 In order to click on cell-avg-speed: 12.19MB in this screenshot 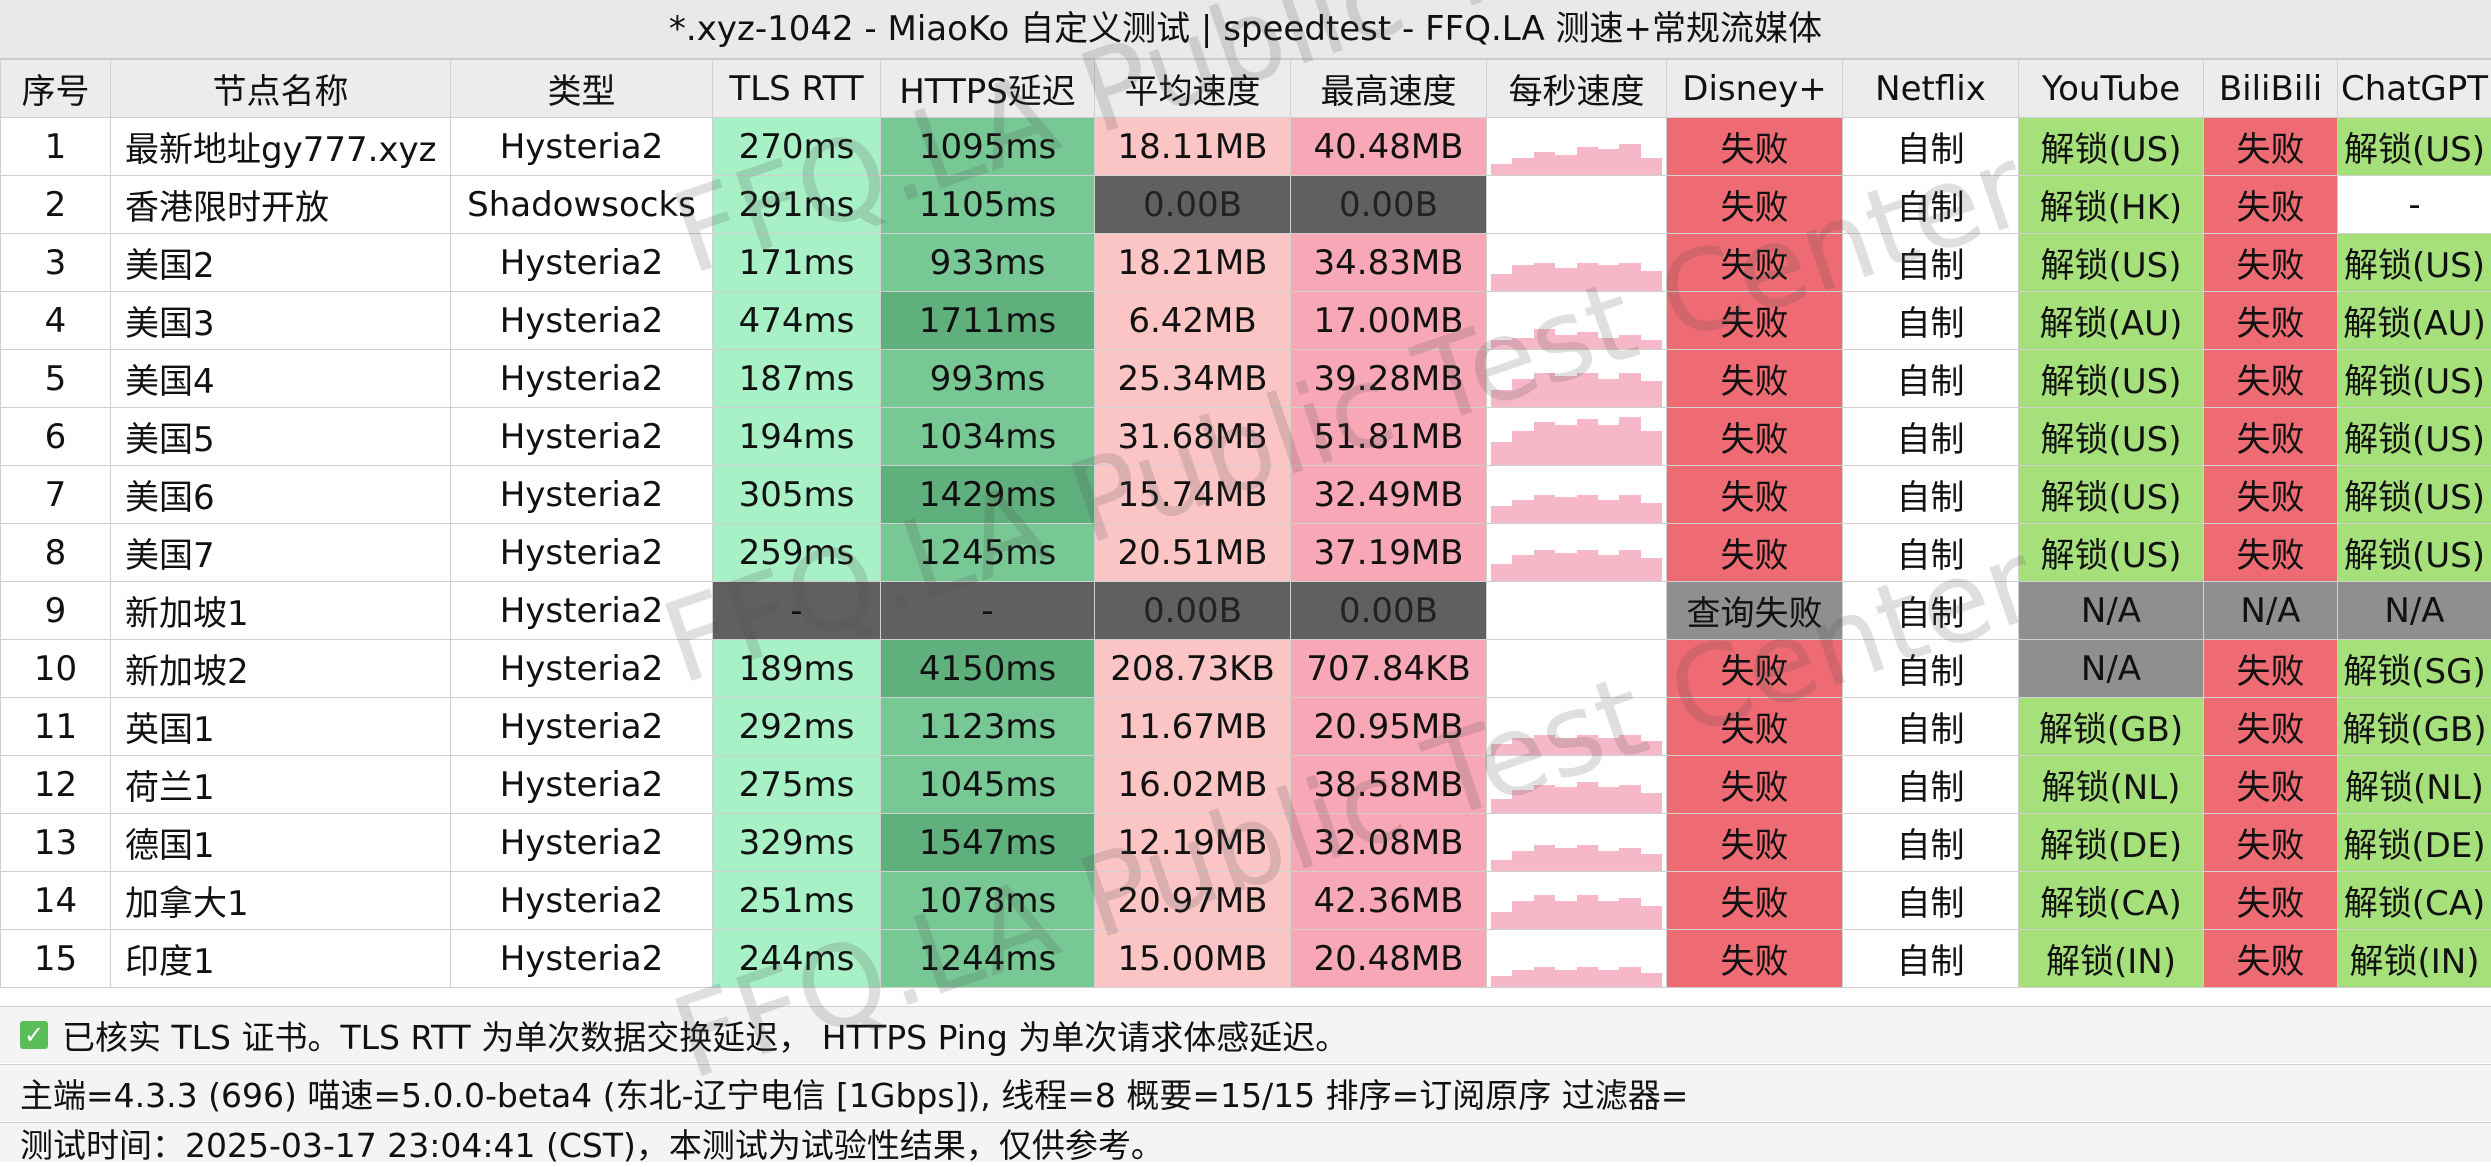, I will do `click(1193, 843)`.